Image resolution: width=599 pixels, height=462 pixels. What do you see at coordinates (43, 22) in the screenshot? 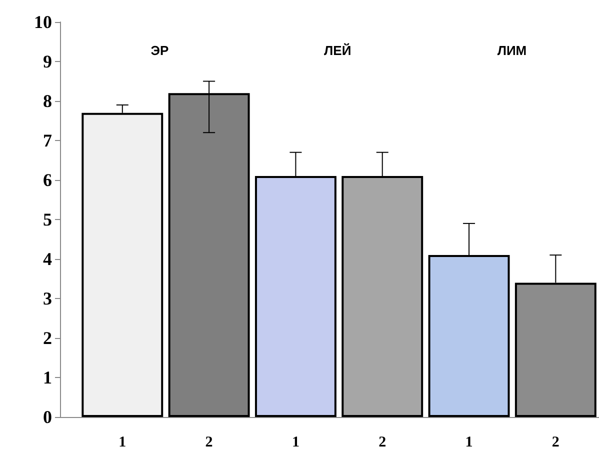
I see `y-tick-label: 10` at bounding box center [43, 22].